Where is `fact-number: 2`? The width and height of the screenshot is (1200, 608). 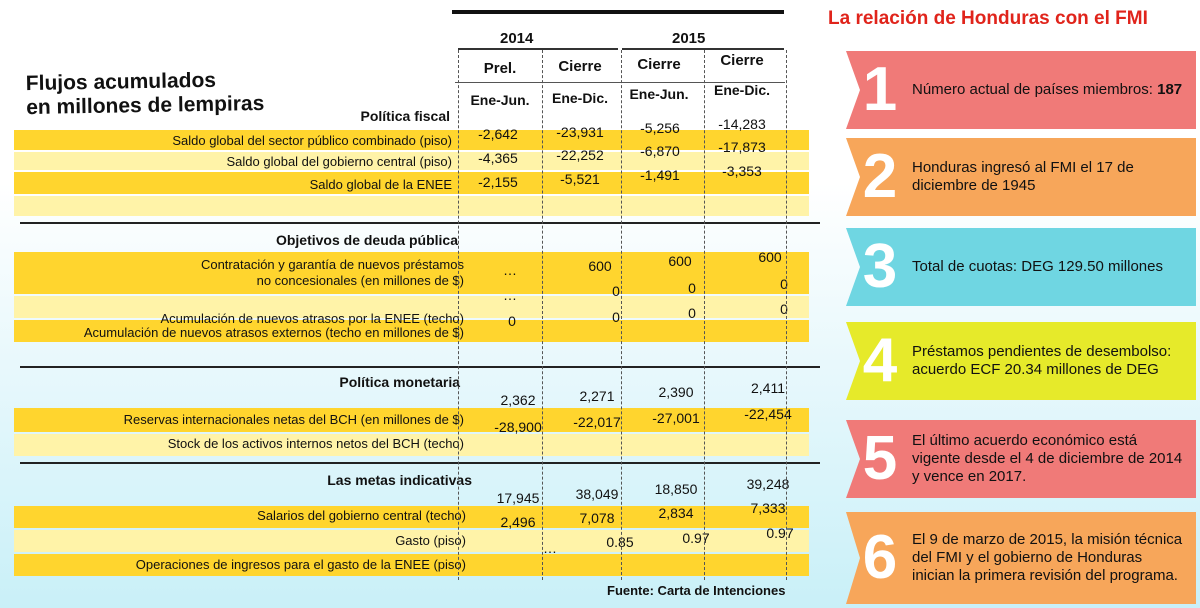 fact-number: 2 is located at coordinates (880, 176).